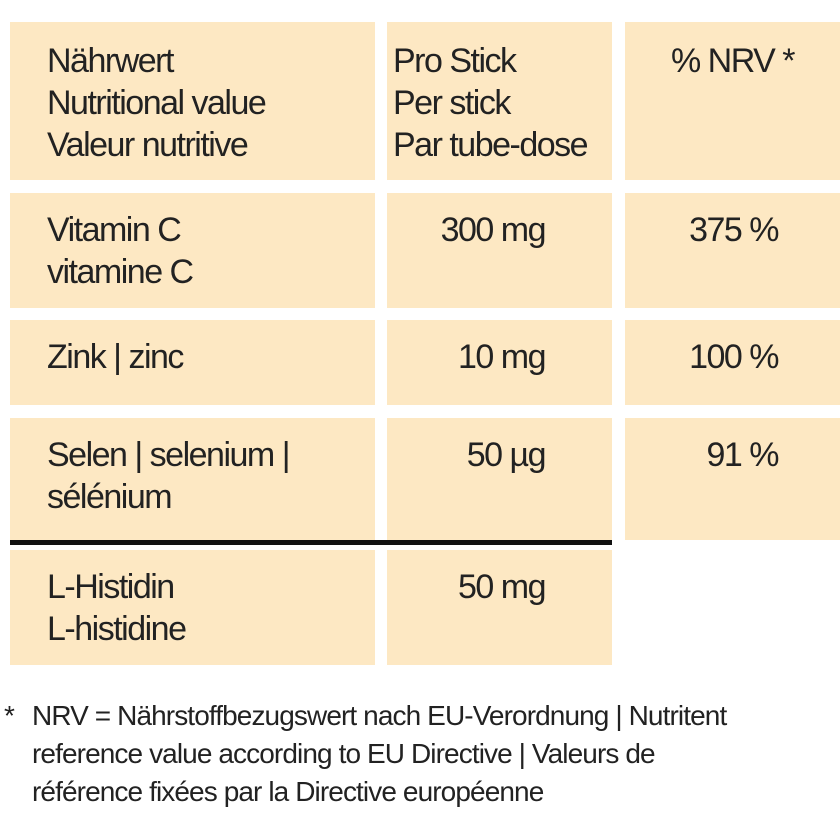  Describe the element at coordinates (157, 103) in the screenshot. I see `header-text: Nutritional value` at that location.